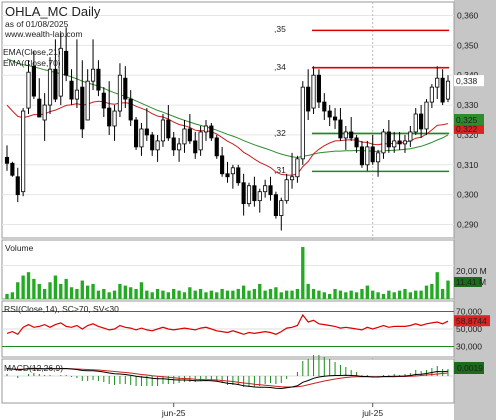 Image resolution: width=496 pixels, height=420 pixels. Describe the element at coordinates (228, 269) in the screenshot. I see `volume-pane-frame` at that location.